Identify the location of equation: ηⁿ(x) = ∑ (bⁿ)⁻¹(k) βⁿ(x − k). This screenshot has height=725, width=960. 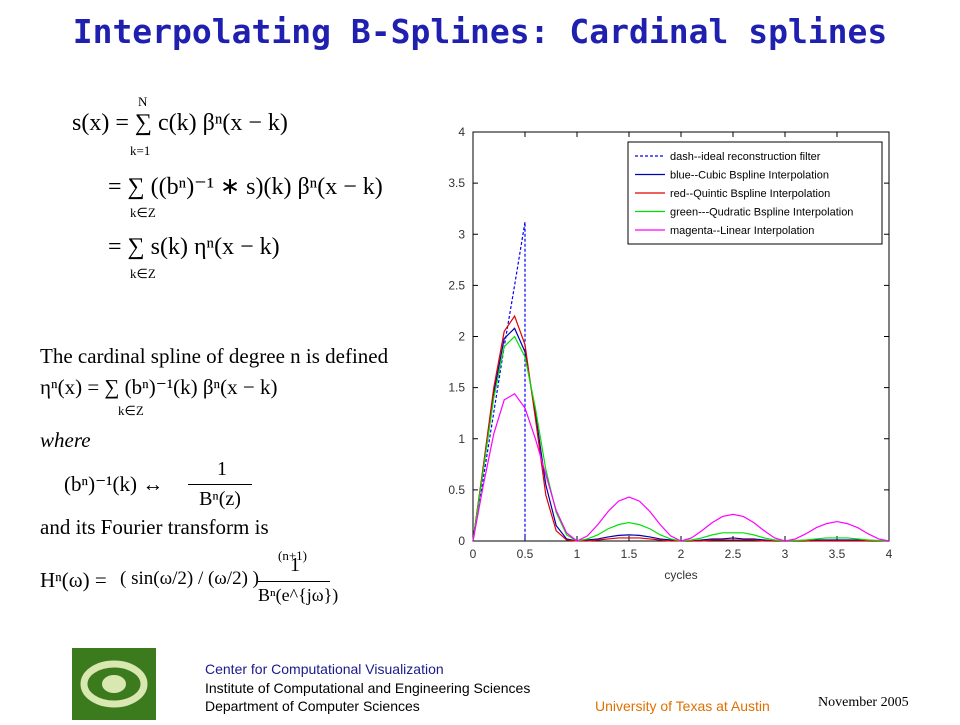
(159, 387).